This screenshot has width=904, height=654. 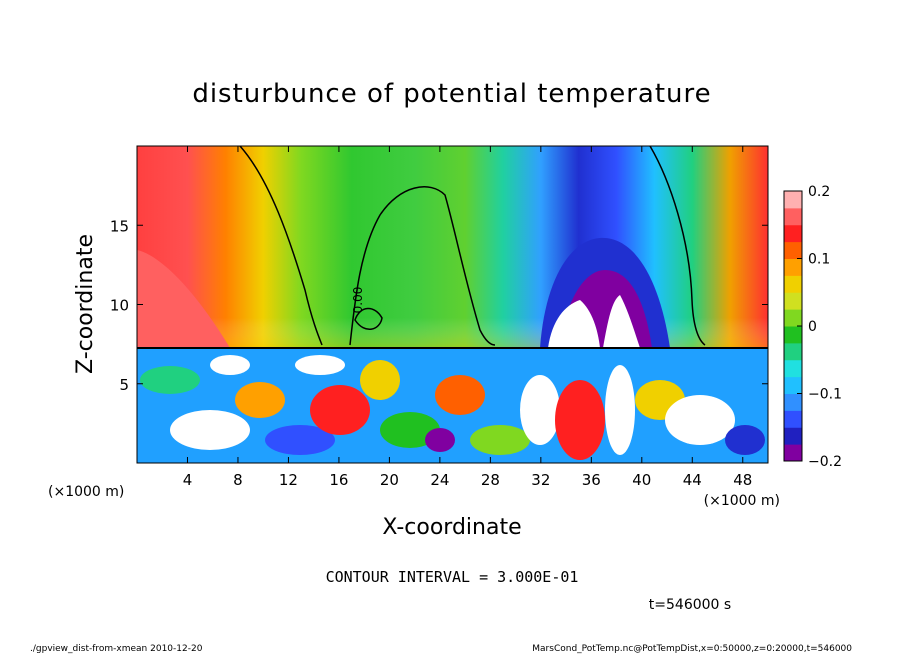 What do you see at coordinates (451, 527) in the screenshot?
I see `x-axis-label: X-coordinate` at bounding box center [451, 527].